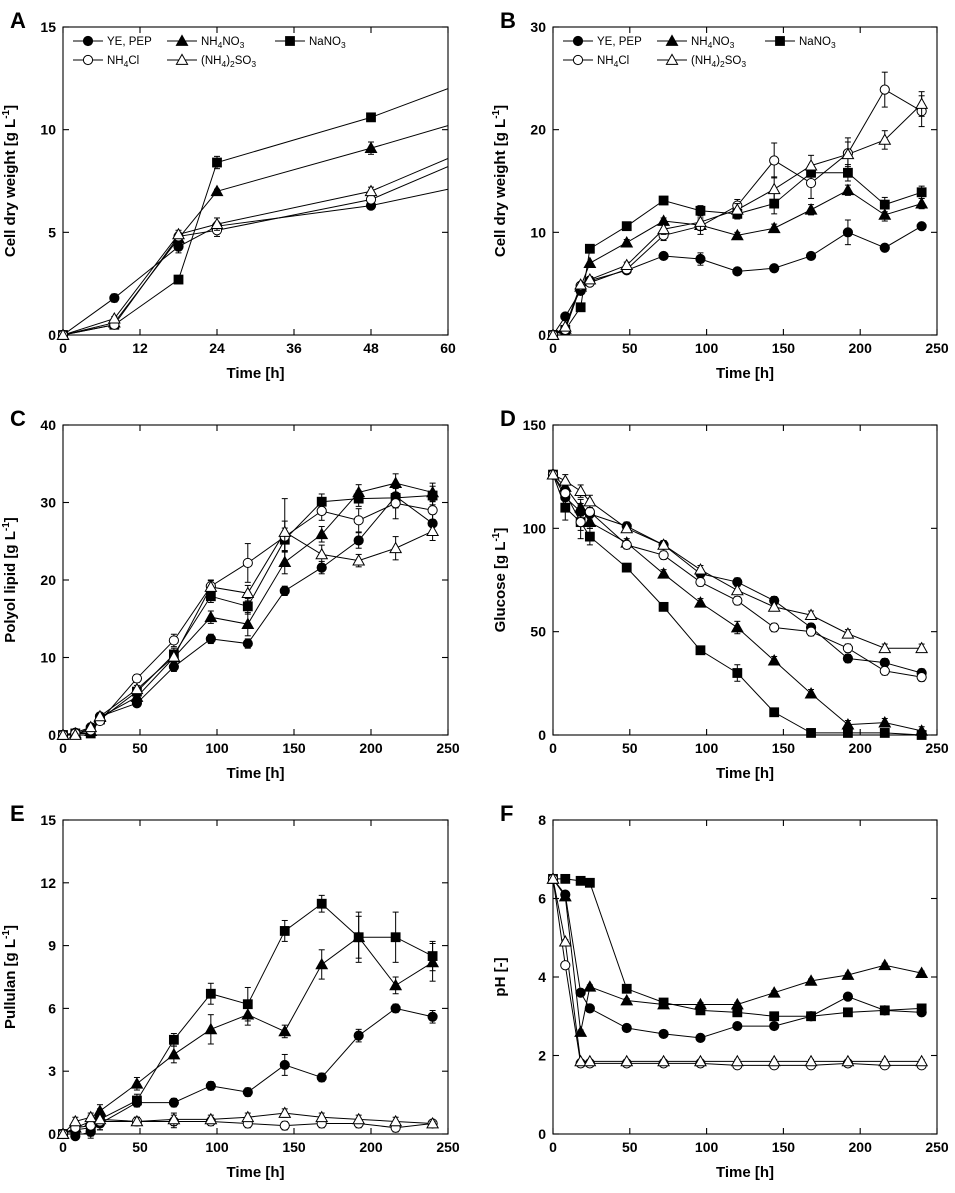  What do you see at coordinates (17, 813) in the screenshot?
I see `panel-letter: E` at bounding box center [17, 813].